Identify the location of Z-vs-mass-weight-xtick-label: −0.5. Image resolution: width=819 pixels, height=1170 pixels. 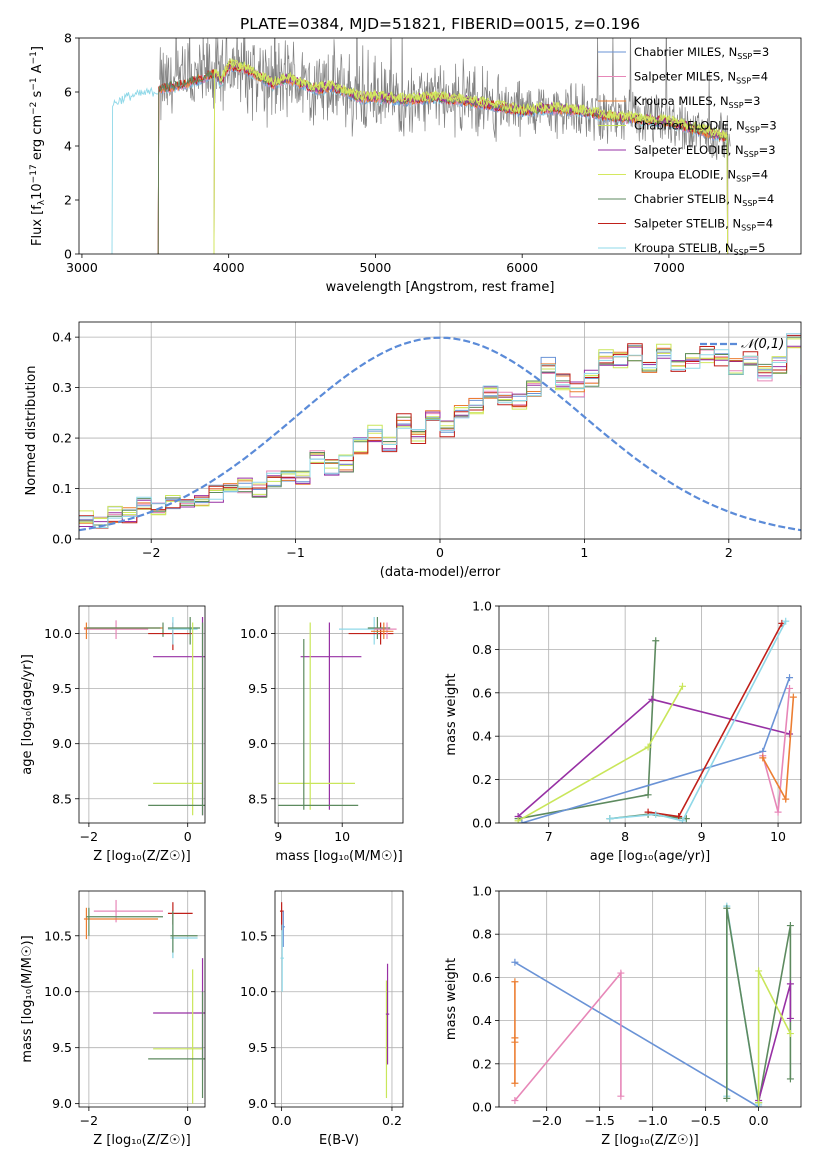
(705, 1120).